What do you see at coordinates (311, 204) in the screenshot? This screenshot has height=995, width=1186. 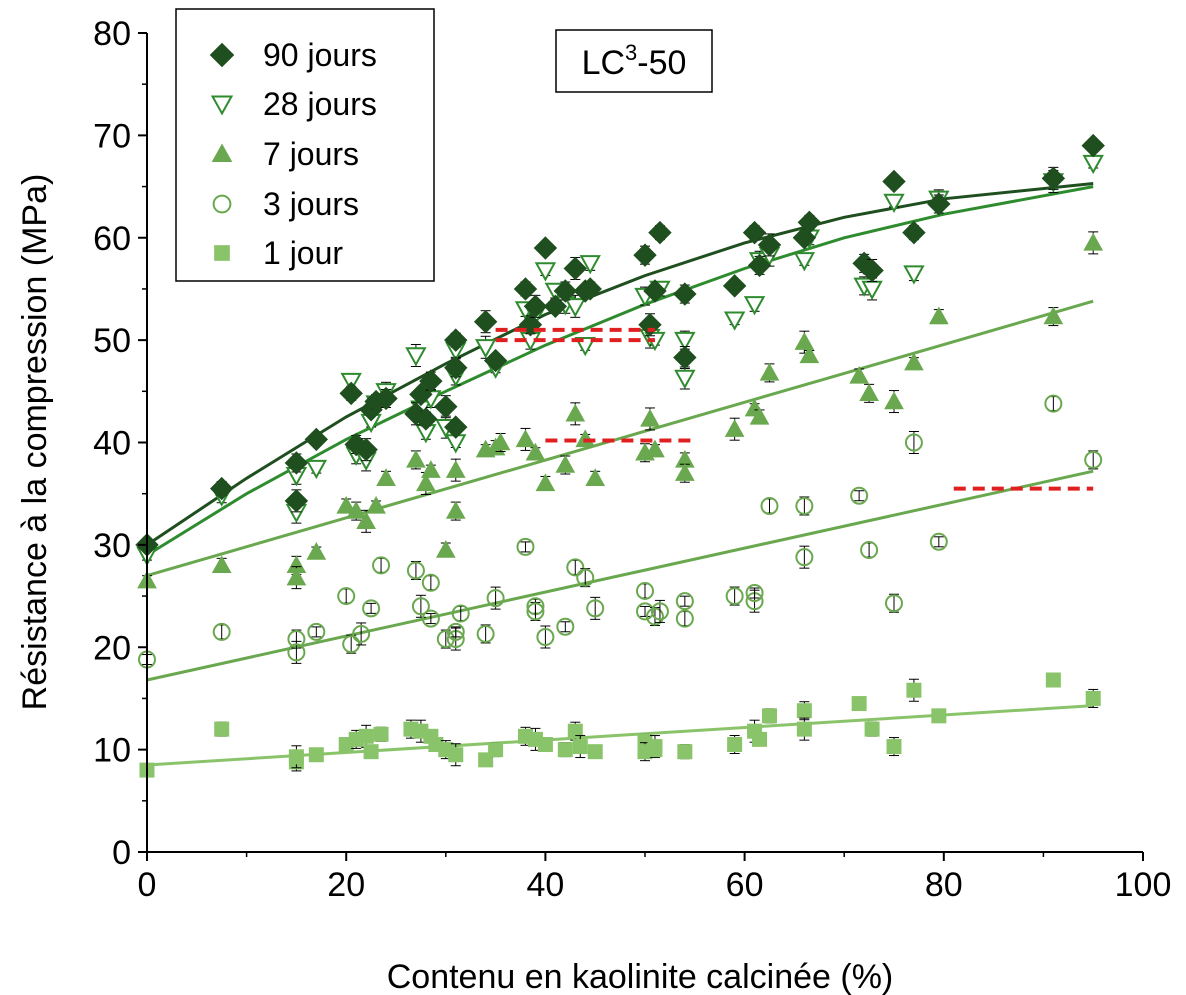 I see `legend-label-3-jours: 3 jours` at bounding box center [311, 204].